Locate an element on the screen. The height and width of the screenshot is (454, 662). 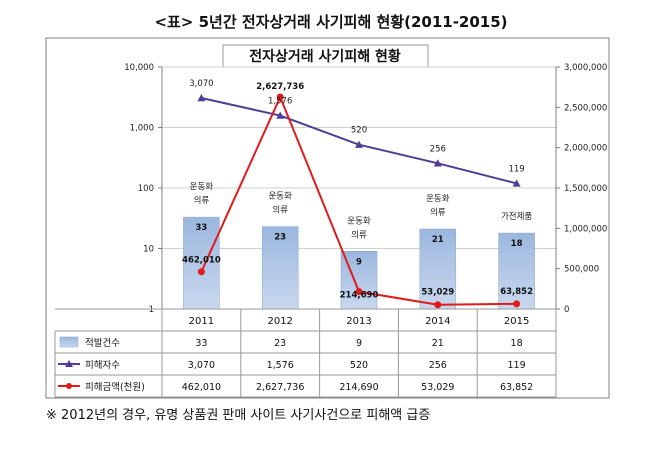
table-cell: 33 is located at coordinates (201, 343).